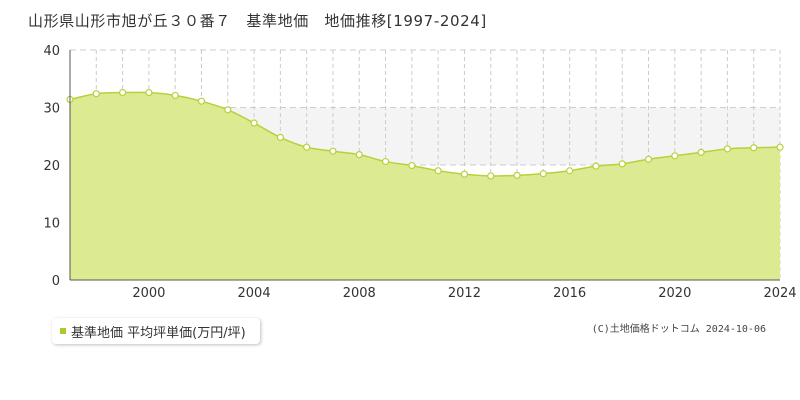 The height and width of the screenshot is (400, 800). What do you see at coordinates (779, 293) in the screenshot?
I see `x-tick-label: 2024` at bounding box center [779, 293].